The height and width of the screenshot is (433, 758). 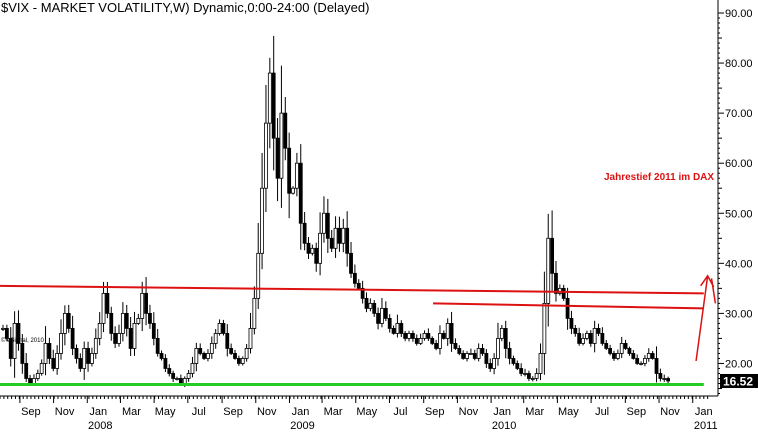 What do you see at coordinates (739, 164) in the screenshot?
I see `price-tick-label: 60.00` at bounding box center [739, 164].